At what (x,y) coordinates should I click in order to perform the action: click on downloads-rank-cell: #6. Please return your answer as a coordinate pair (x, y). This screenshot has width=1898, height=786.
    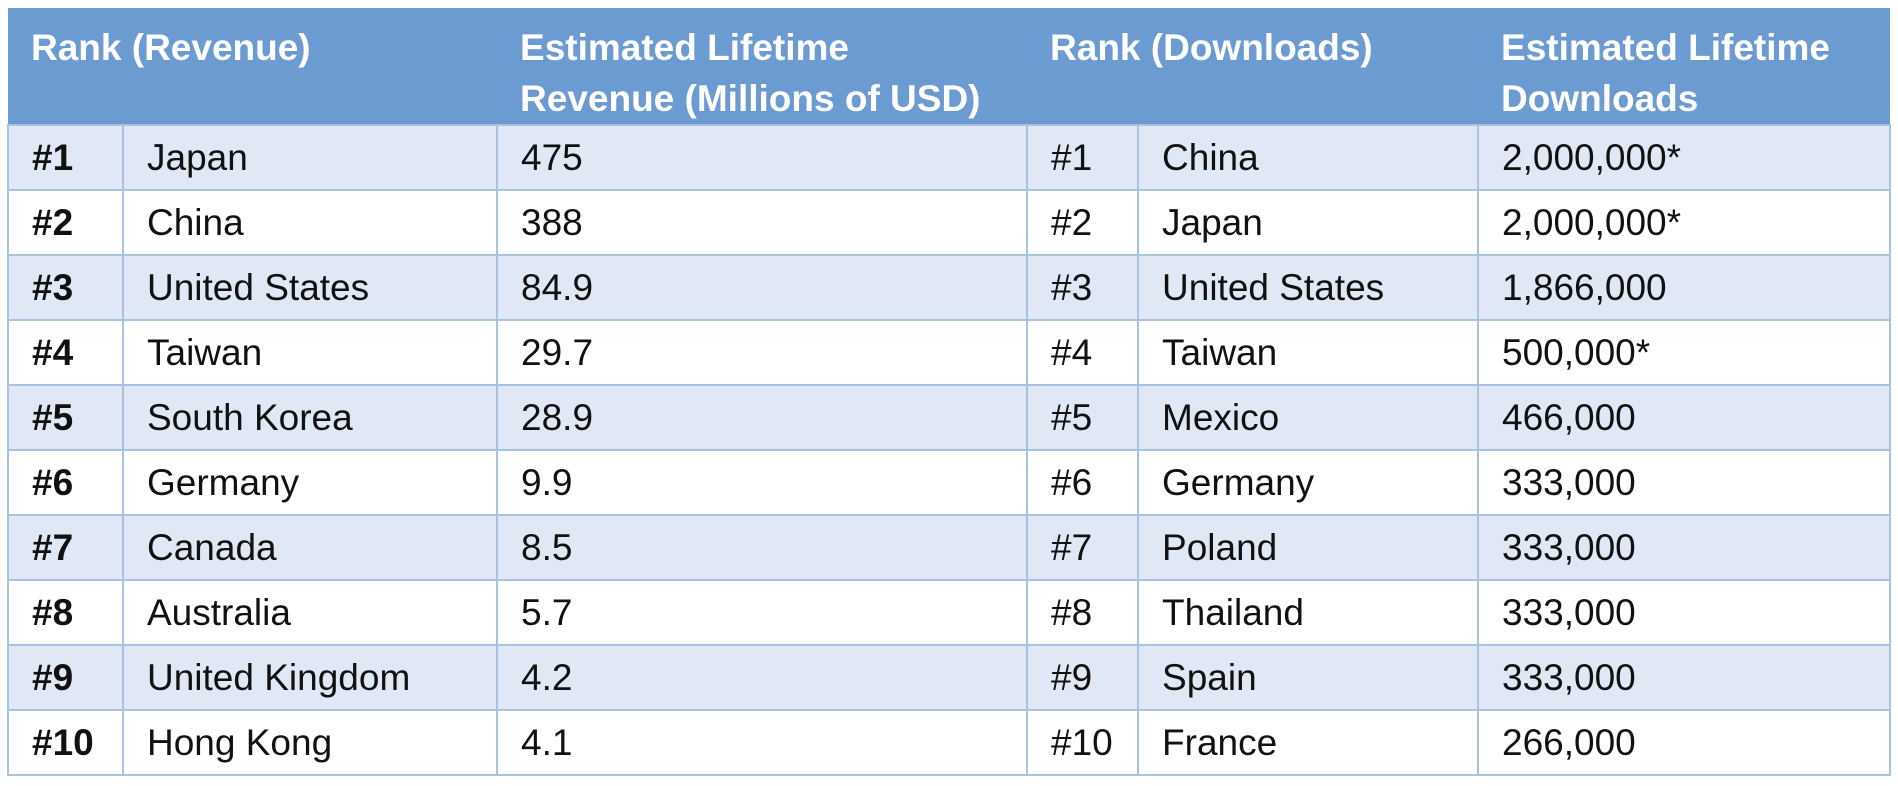
    Looking at the image, I should click on (1082, 482).